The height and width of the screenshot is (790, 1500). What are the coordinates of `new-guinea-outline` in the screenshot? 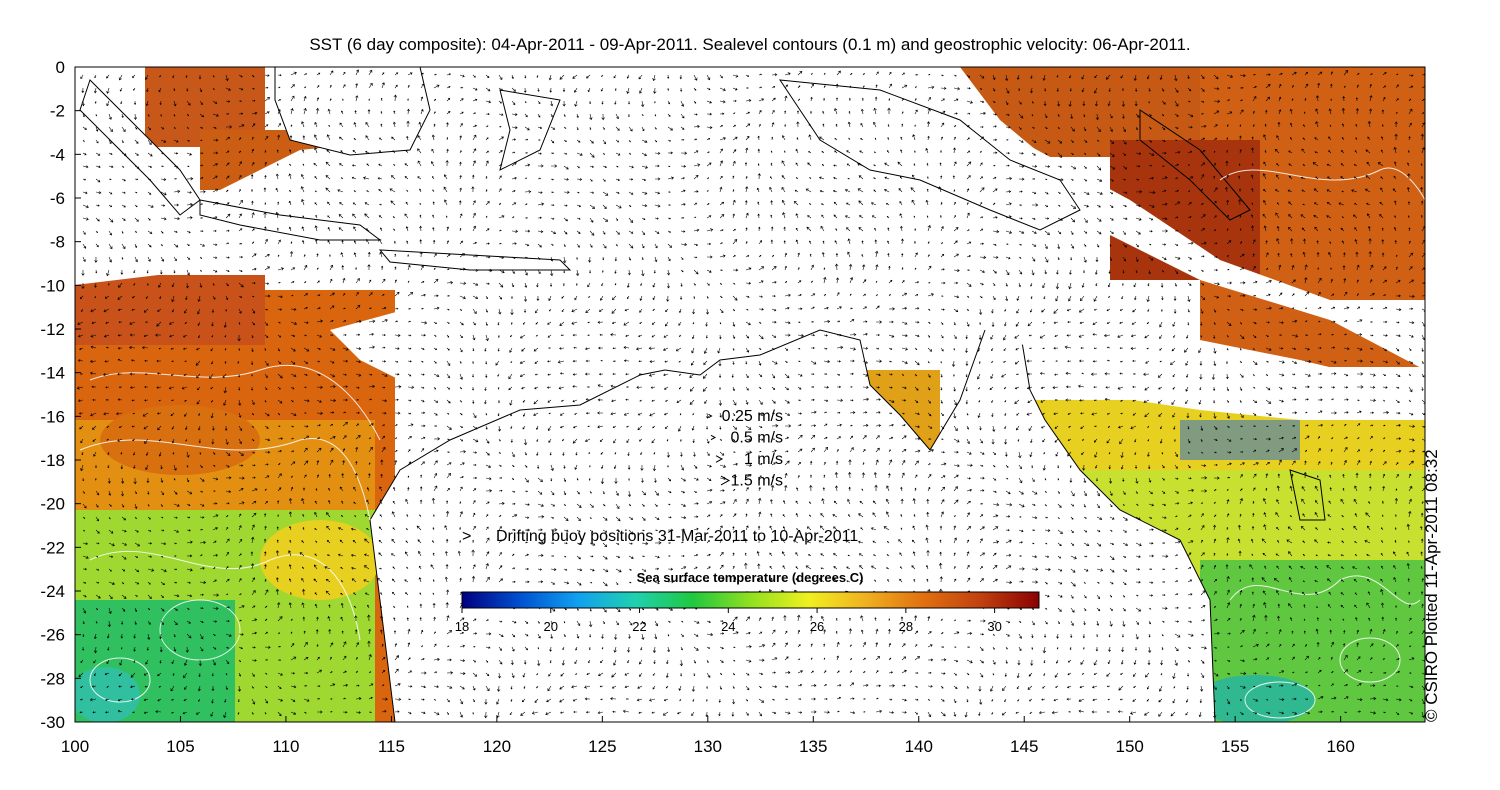 It's located at (929, 155).